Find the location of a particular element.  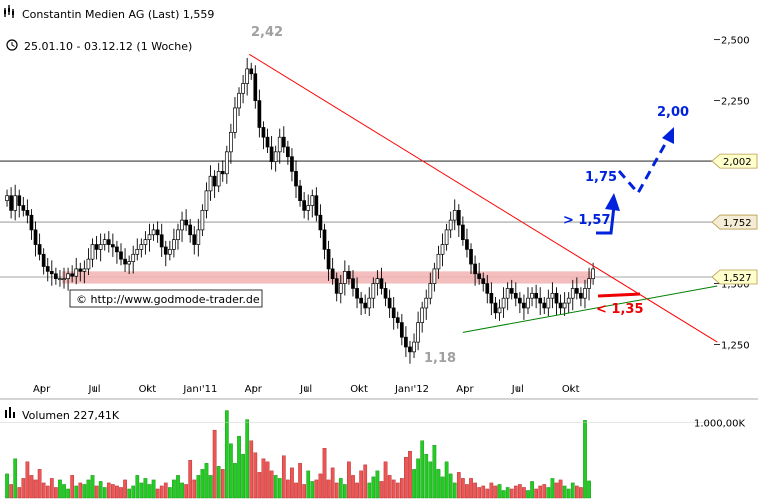

y-tick-label: 2,500 is located at coordinates (735, 41).